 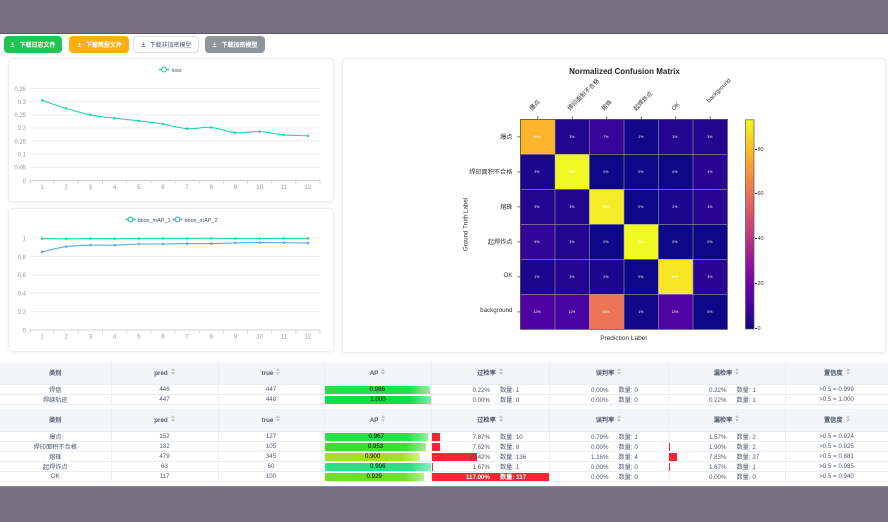 I want to click on svg-text: 0.35, so click(x=20, y=90).